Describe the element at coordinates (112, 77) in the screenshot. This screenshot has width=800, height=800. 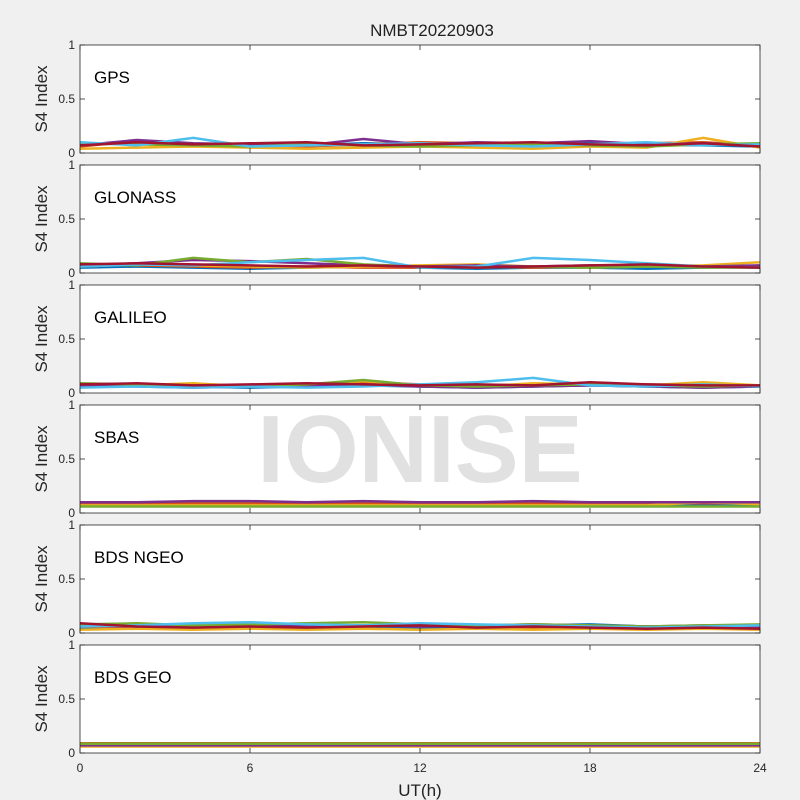
I see `panel-label: GPS` at that location.